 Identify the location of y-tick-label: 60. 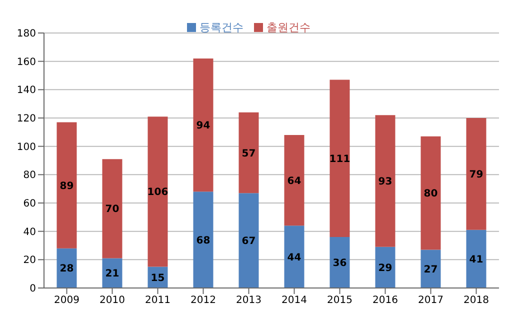
(29, 204).